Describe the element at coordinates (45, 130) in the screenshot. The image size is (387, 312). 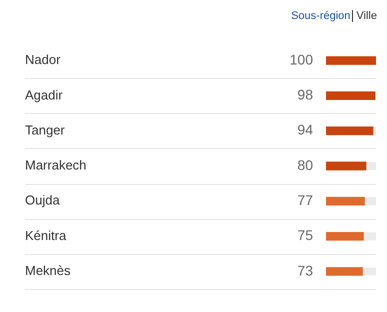
I see `y-tick-label: Tanger` at that location.